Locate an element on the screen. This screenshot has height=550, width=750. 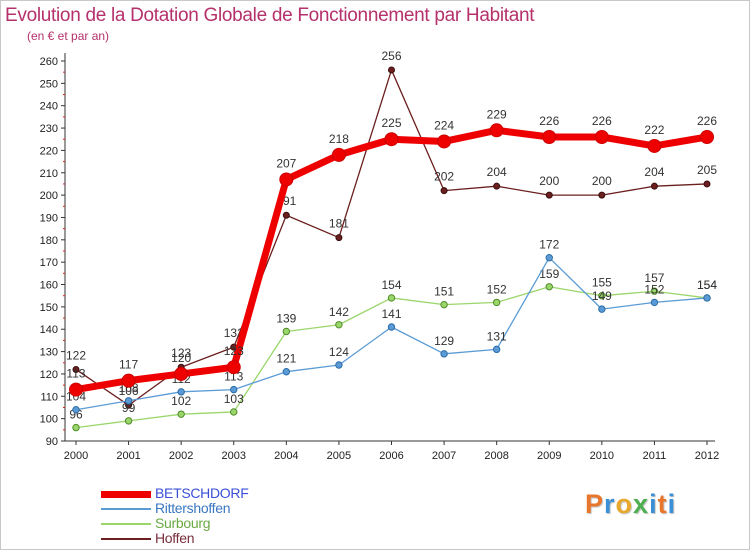
data-label-rittershoffen: 129 is located at coordinates (444, 341).